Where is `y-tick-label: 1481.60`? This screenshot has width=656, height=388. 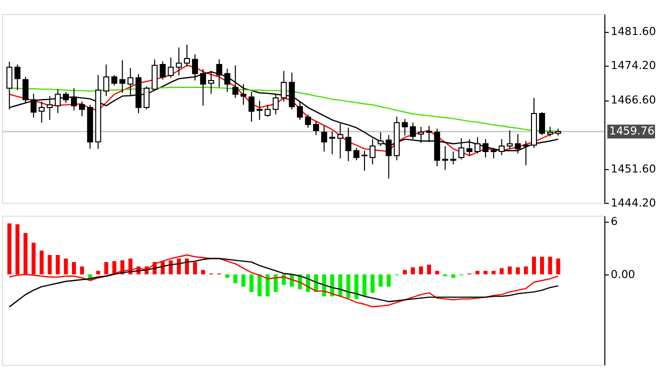
y-tick-label: 1481.60 is located at coordinates (633, 31).